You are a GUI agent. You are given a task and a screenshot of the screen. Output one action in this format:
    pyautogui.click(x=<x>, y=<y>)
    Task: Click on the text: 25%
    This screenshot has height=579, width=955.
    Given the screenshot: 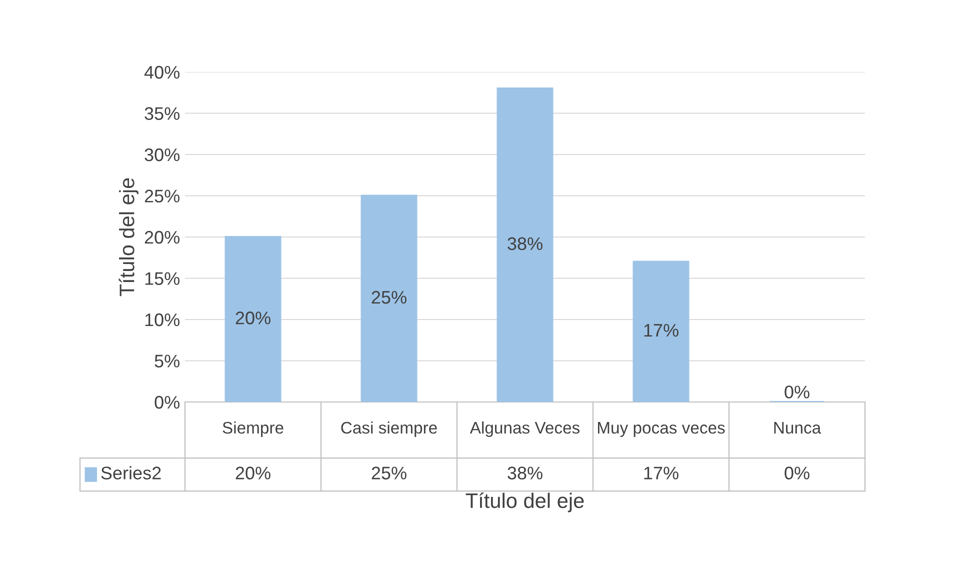 What is the action you would take?
    pyautogui.click(x=389, y=297)
    